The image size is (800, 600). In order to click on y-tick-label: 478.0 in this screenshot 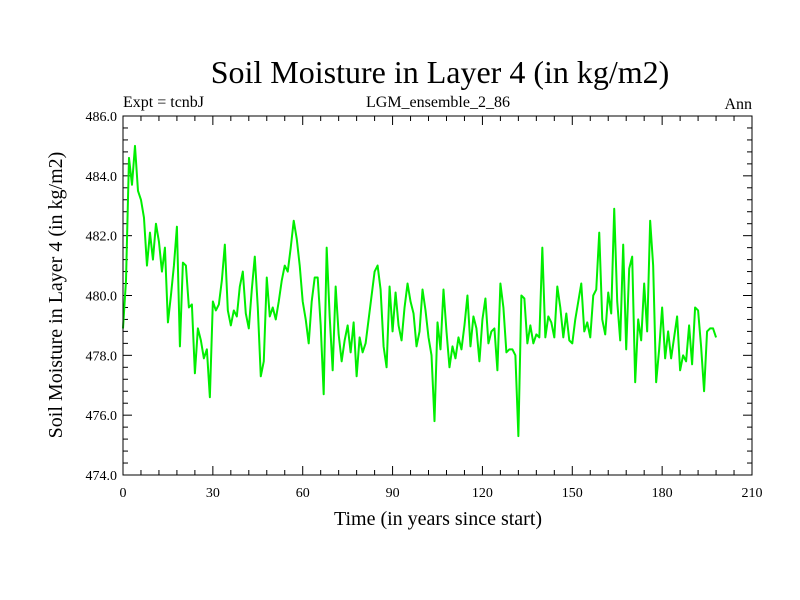, I will do `click(102, 356)`.